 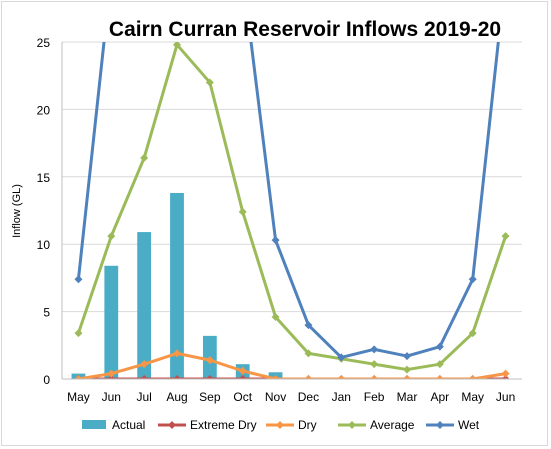 What do you see at coordinates (392, 425) in the screenshot?
I see `legend-label-average: Average` at bounding box center [392, 425].